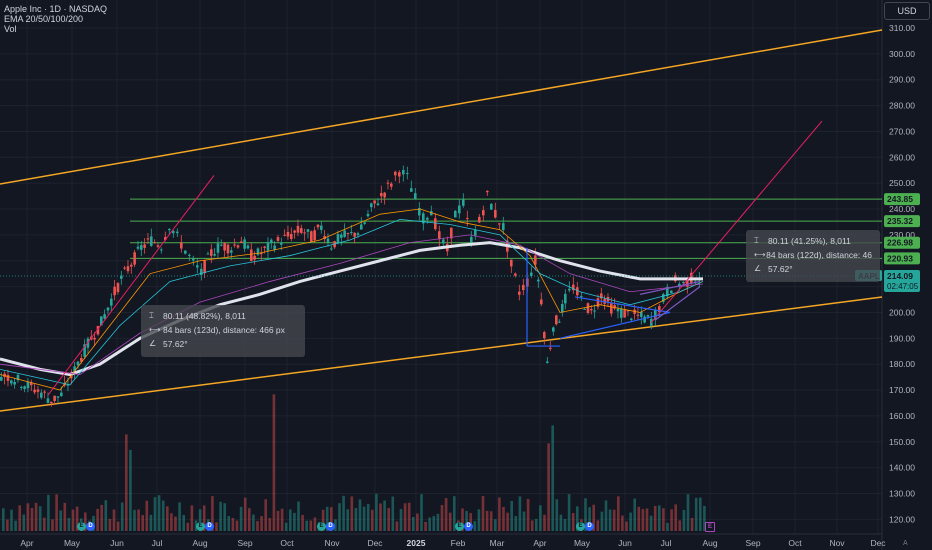 The width and height of the screenshot is (932, 550). What do you see at coordinates (907, 11) in the screenshot?
I see `currency-button: USD` at bounding box center [907, 11].